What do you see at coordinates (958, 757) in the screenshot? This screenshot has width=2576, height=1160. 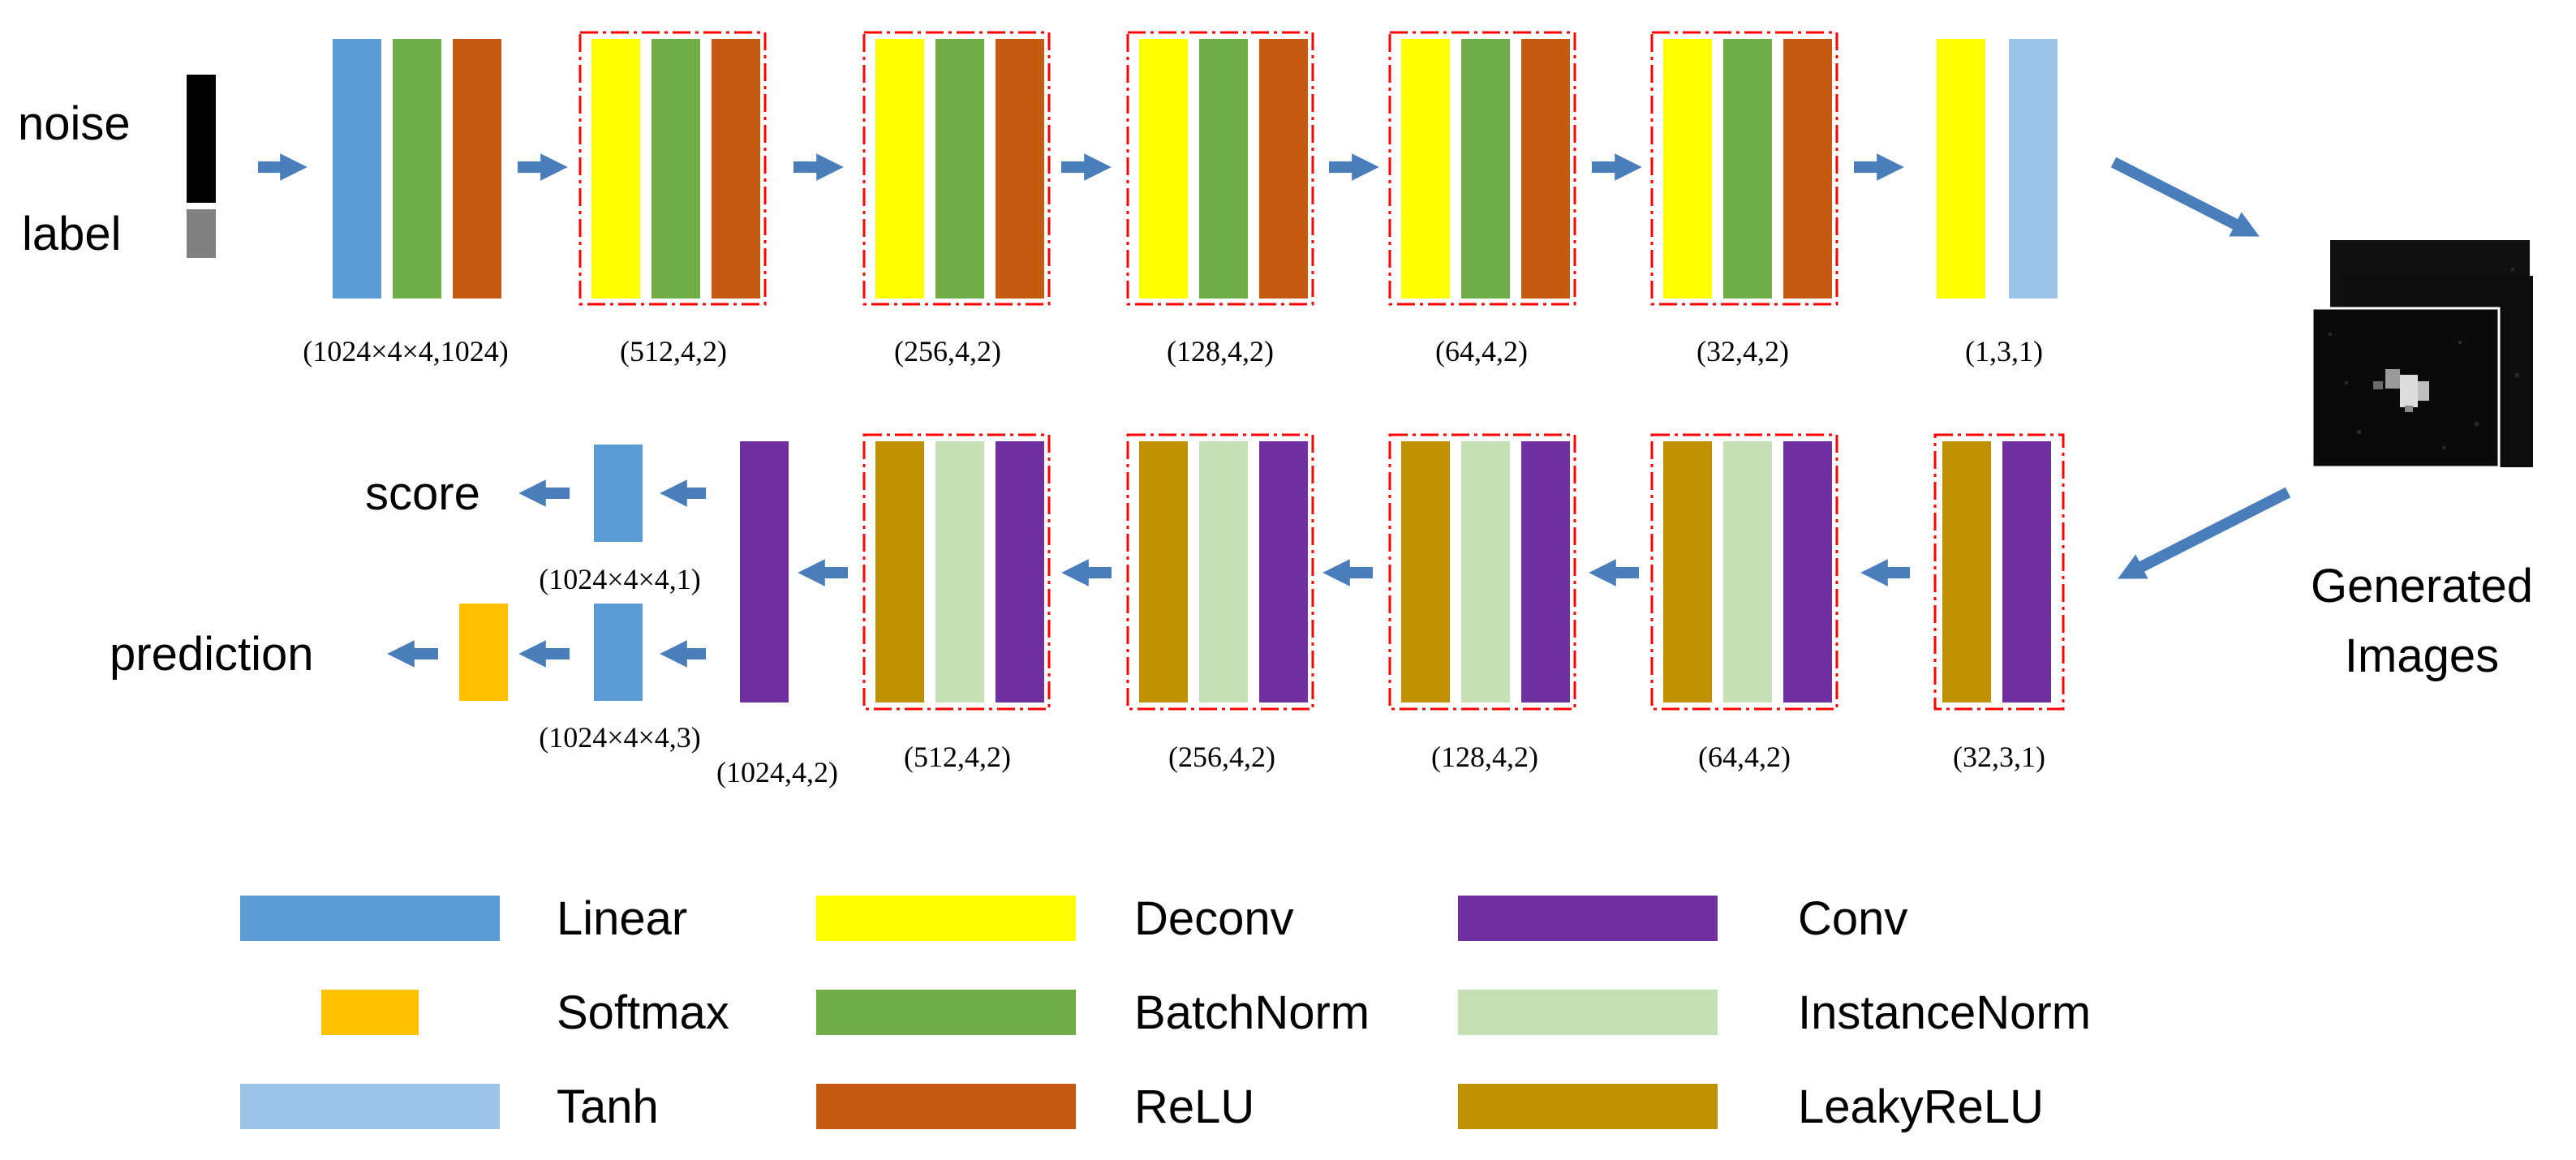 I see `disc-layer-label: (512,4,2)` at bounding box center [958, 757].